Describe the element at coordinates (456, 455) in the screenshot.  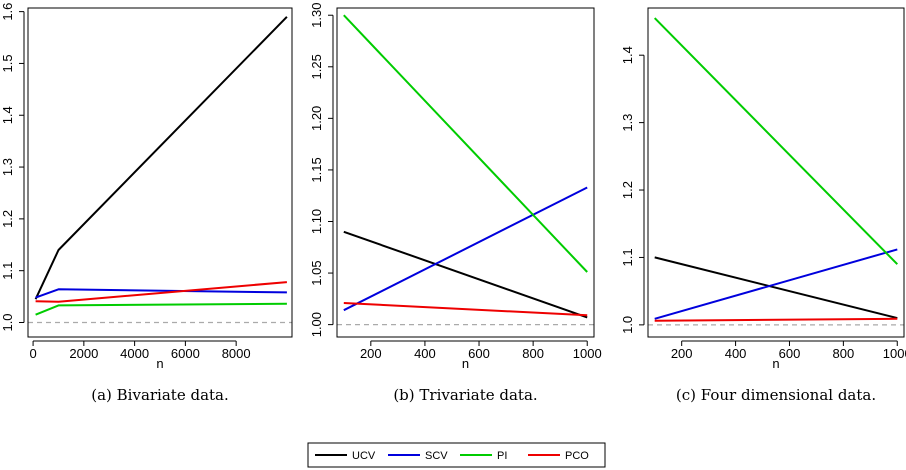
I see `legend: UCV SCV PI PCO` at that location.